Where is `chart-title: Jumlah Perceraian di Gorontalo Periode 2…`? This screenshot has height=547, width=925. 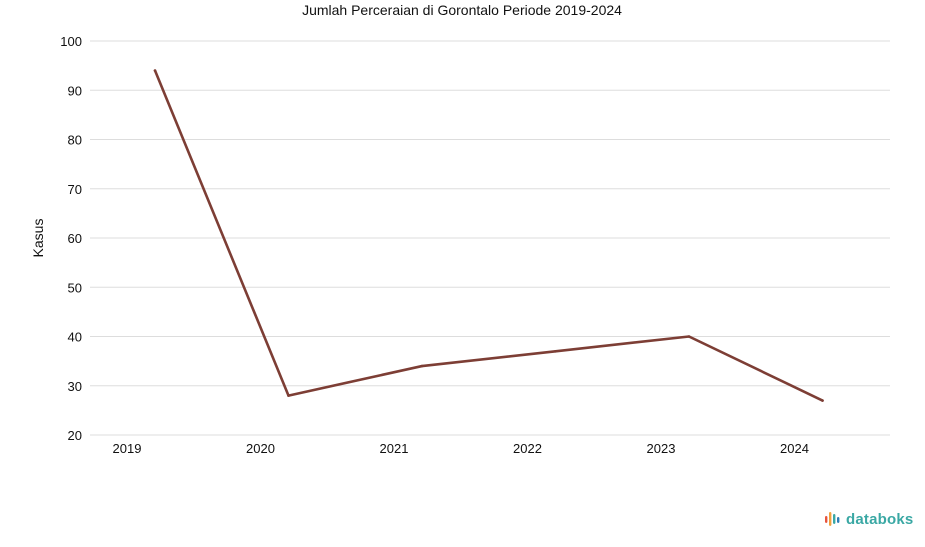
chart-title: Jumlah Perceraian di Gorontalo Periode 2… is located at coordinates (462, 10).